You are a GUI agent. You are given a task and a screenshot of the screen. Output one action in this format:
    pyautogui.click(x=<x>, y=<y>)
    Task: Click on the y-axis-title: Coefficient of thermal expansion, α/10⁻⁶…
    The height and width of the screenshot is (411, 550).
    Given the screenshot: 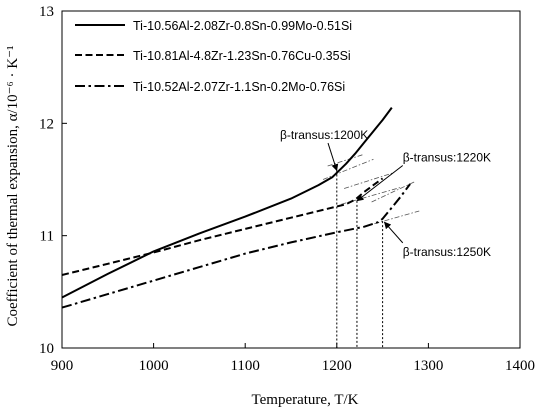 What is the action you would take?
    pyautogui.click(x=13, y=186)
    